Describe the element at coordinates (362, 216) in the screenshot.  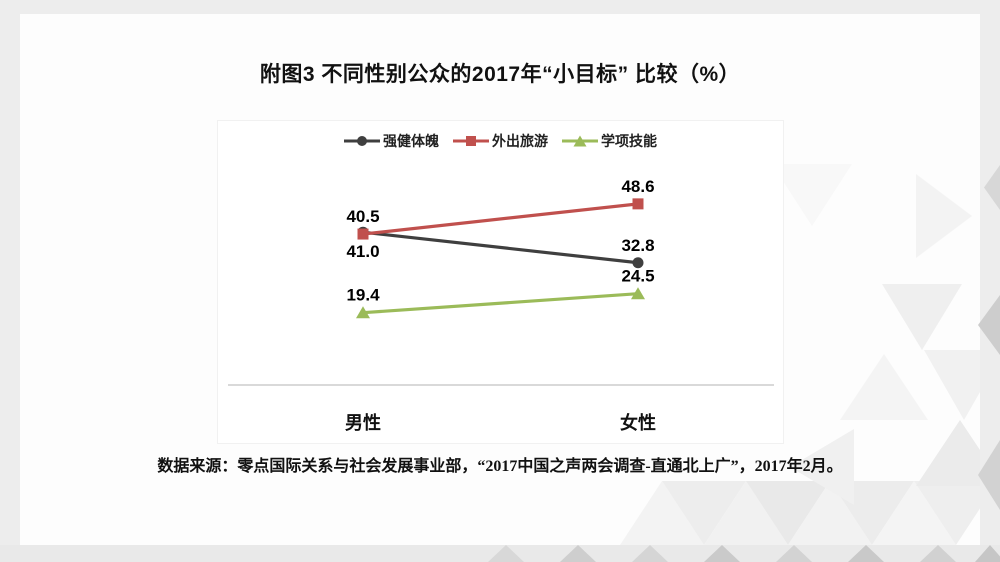
I see `data-label: 40.5` at that location.